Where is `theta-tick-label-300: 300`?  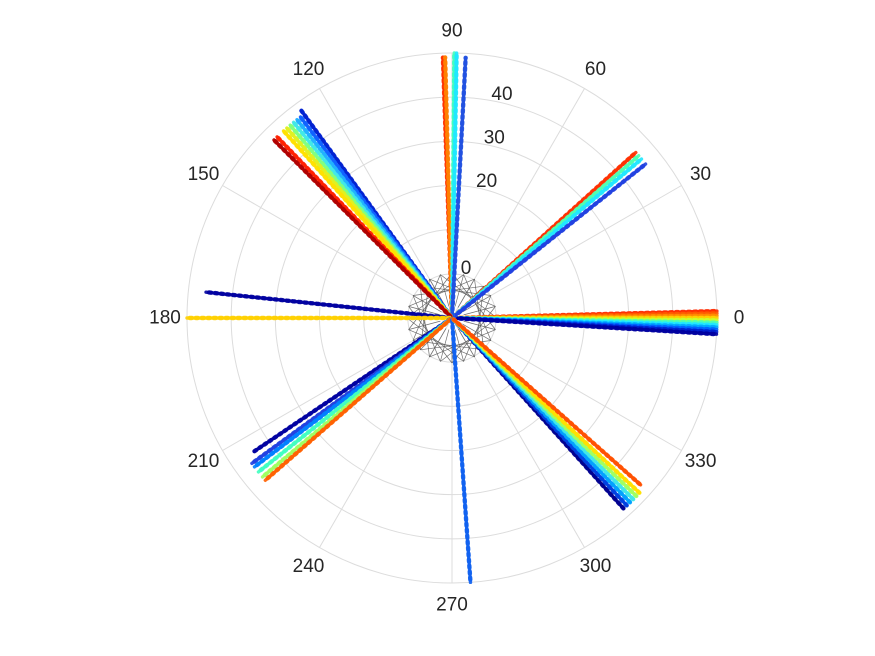 theta-tick-label-300: 300 is located at coordinates (596, 566).